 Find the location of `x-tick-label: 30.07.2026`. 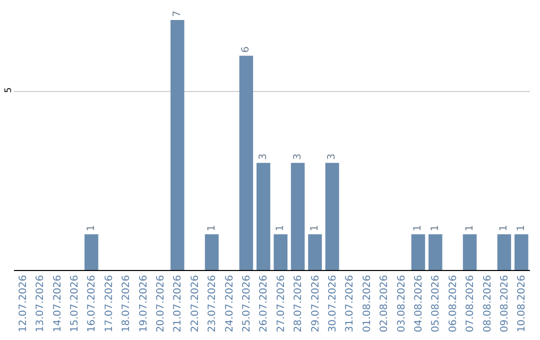

x-tick-label: 30.07.2026 is located at coordinates (332, 303).